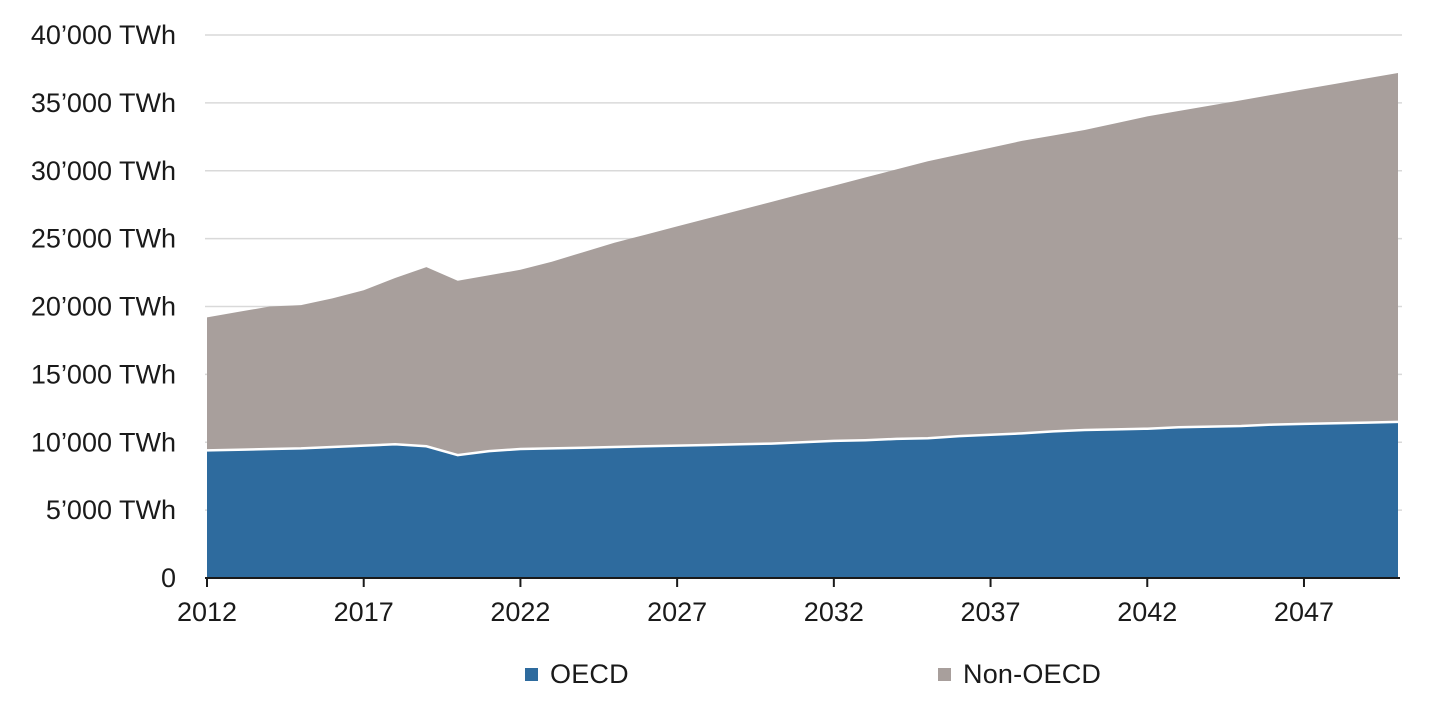  Describe the element at coordinates (111, 510) in the screenshot. I see `y-tick-label: 5’000 TWh` at that location.